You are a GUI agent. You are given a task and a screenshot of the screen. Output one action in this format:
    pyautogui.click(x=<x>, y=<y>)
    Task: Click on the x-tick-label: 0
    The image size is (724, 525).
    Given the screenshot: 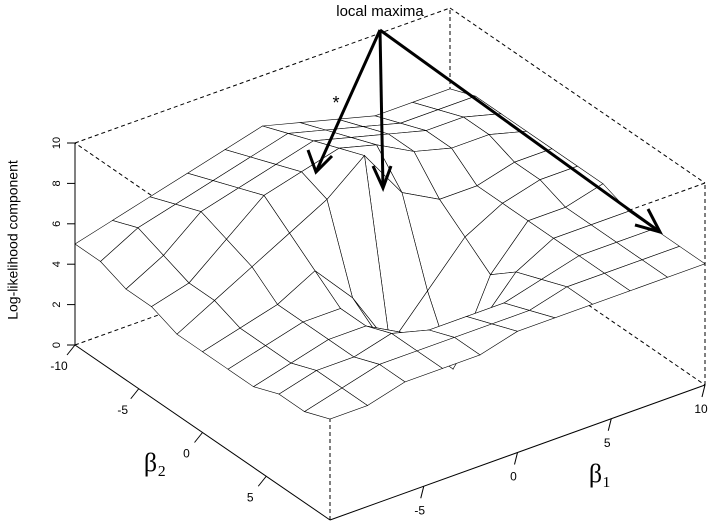 What is the action you would take?
    pyautogui.click(x=513, y=477)
    